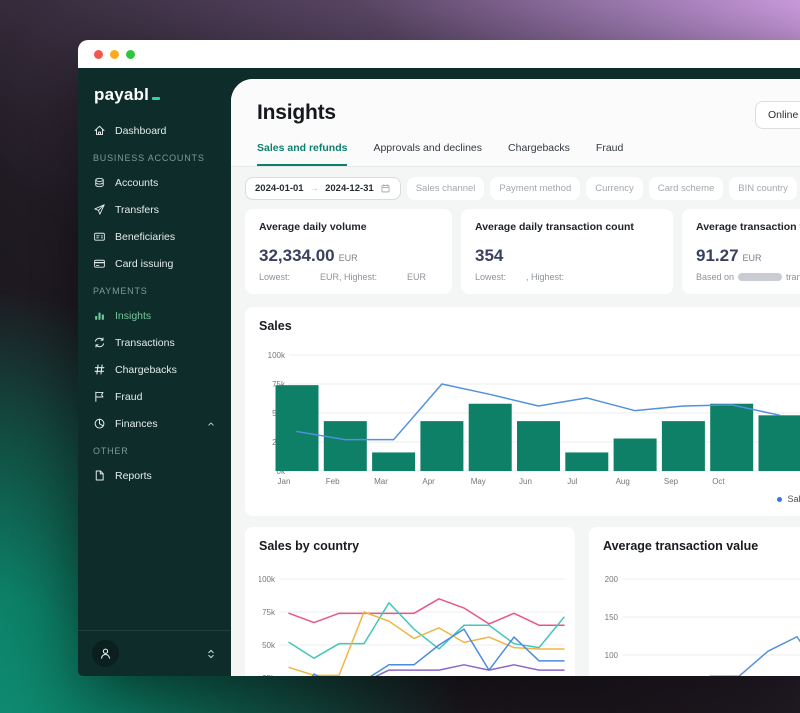  I want to click on sidebar-item-label: Transfers, so click(137, 209).